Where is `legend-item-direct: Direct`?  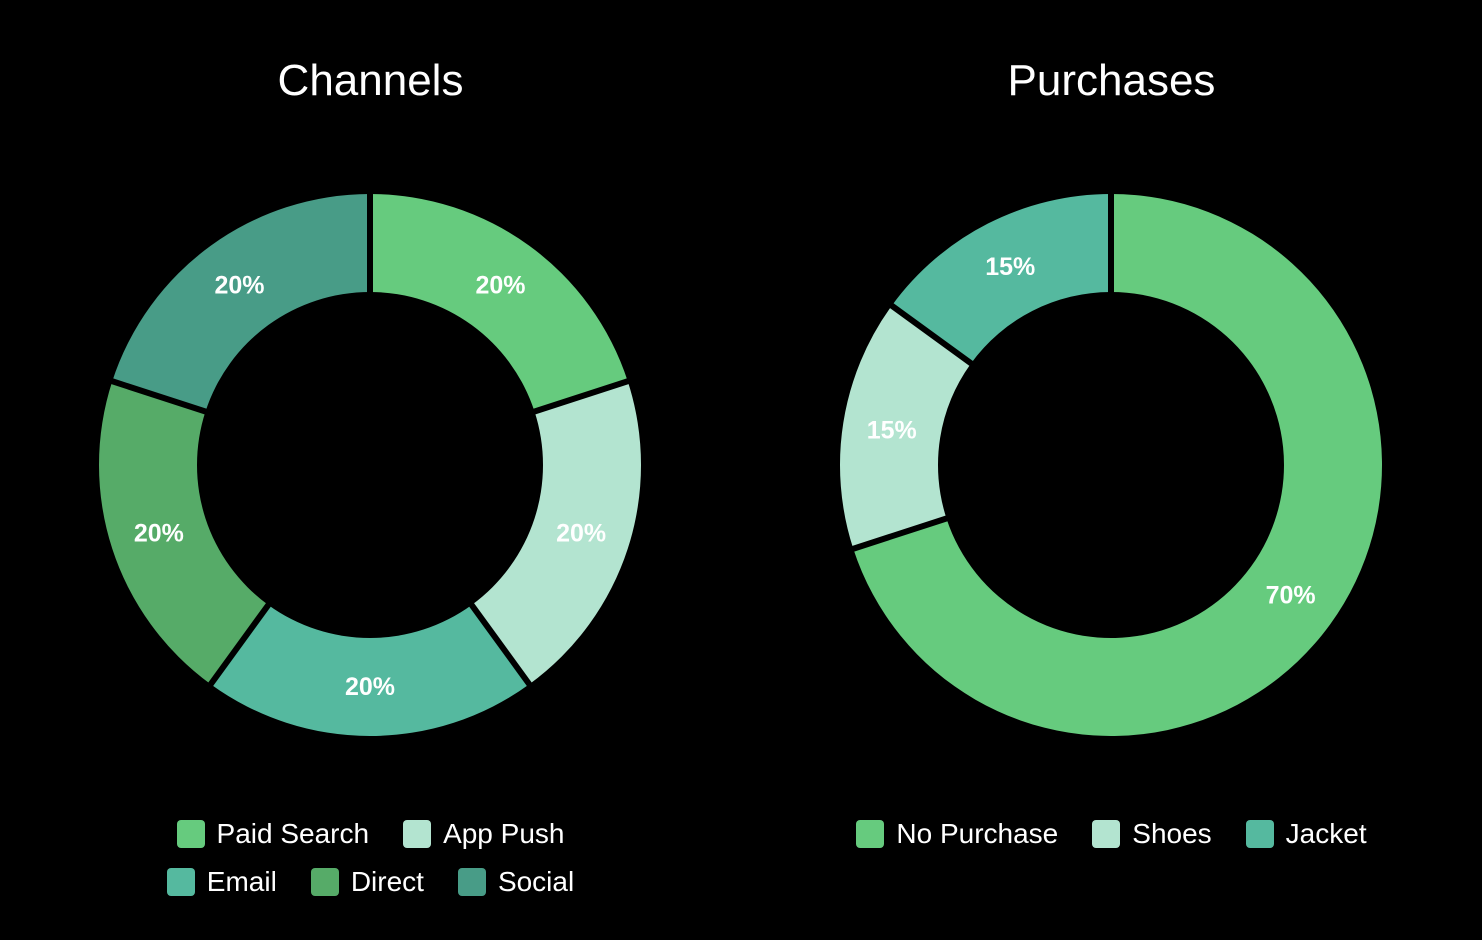 legend-item-direct: Direct is located at coordinates (367, 881).